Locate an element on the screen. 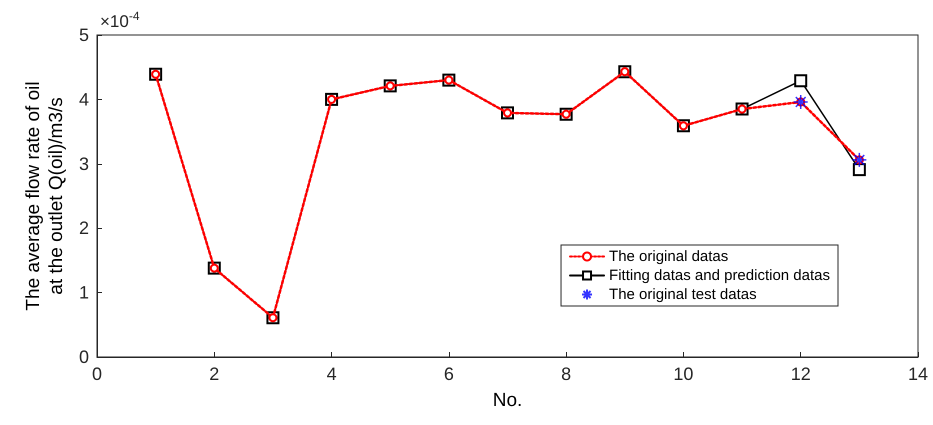  x-tick-label: 2 is located at coordinates (214, 374).